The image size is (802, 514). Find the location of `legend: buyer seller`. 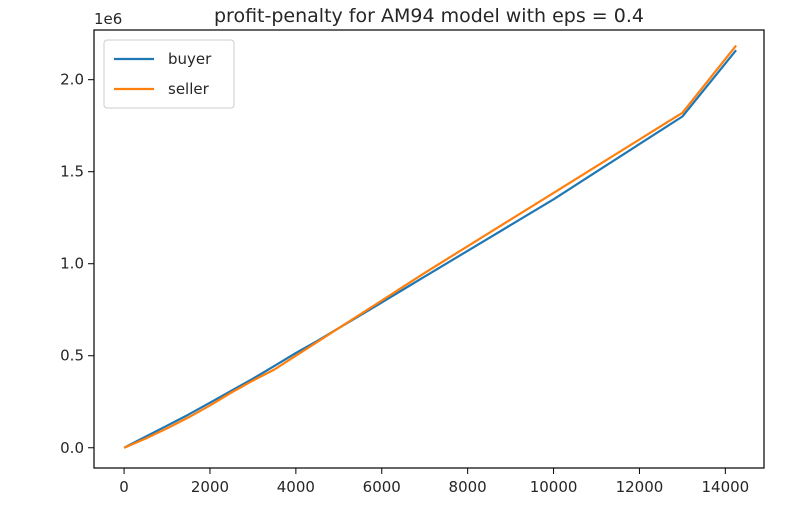

legend: buyer seller is located at coordinates (169, 74).